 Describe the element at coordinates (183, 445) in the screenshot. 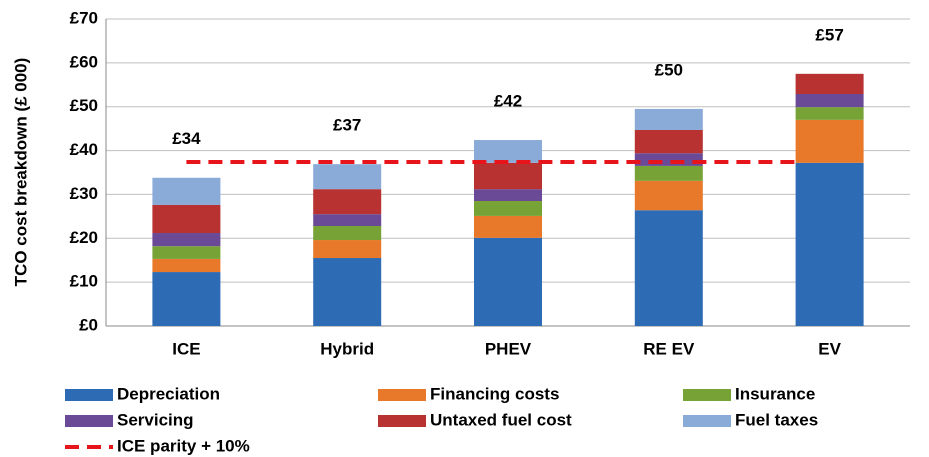

I see `legend-label: ICE parity + 10%` at that location.